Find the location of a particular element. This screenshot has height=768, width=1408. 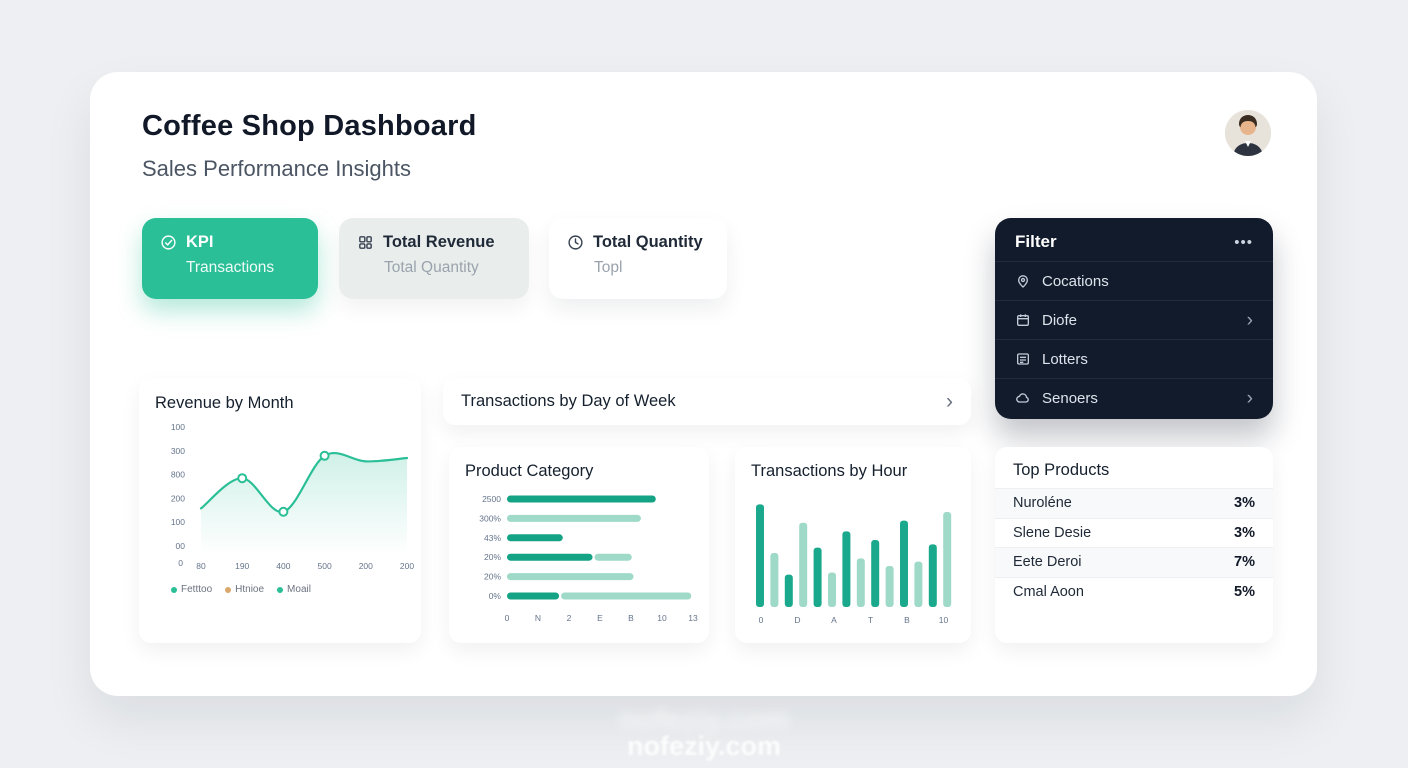

top-product-row: Cmal Aoon 5% is located at coordinates (1134, 591).